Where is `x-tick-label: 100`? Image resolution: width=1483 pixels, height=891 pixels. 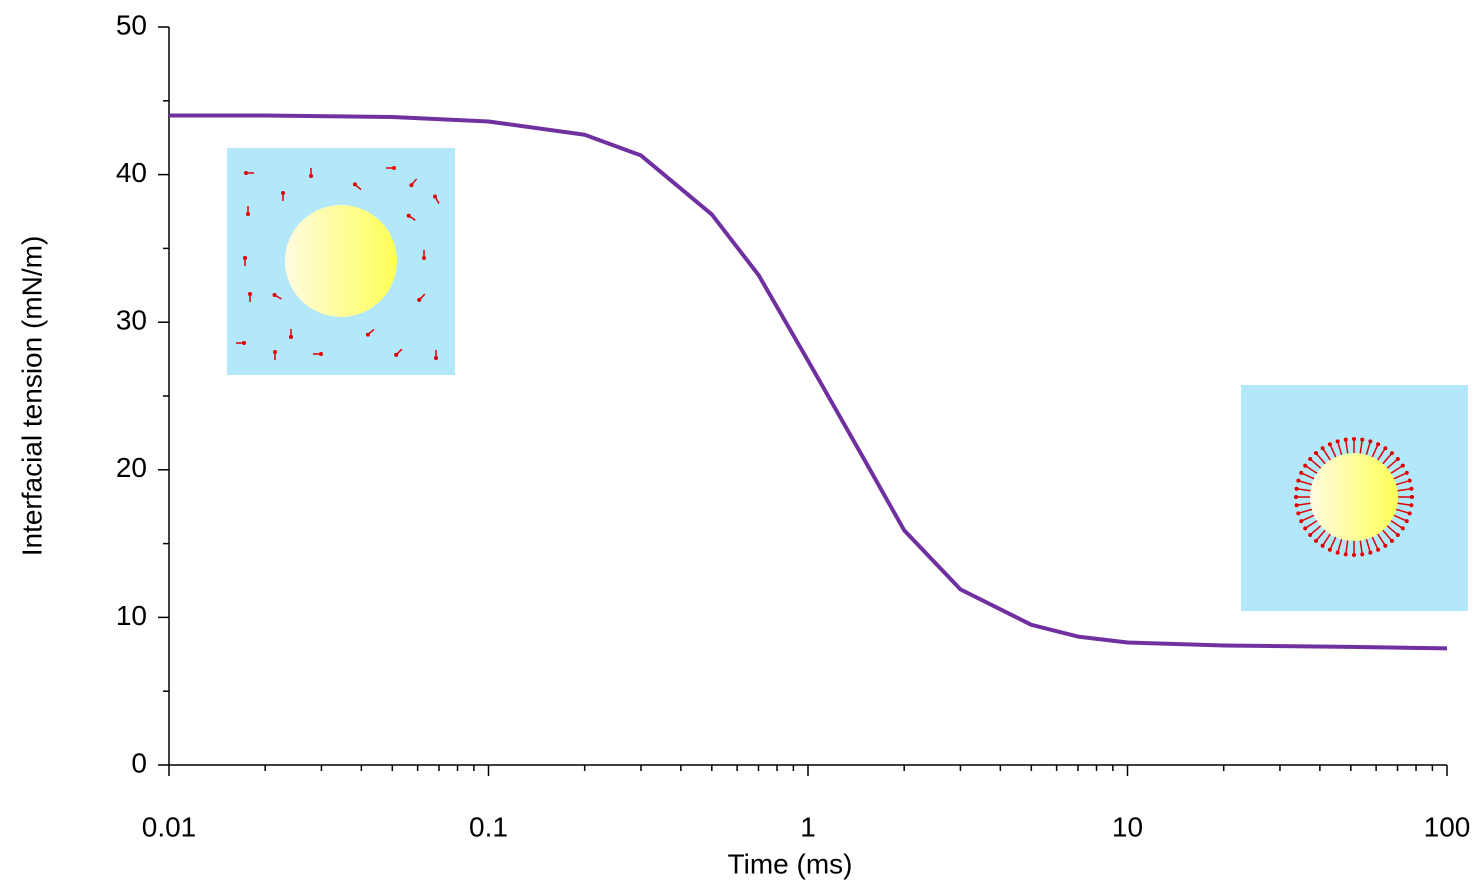
x-tick-label: 100 is located at coordinates (1447, 826).